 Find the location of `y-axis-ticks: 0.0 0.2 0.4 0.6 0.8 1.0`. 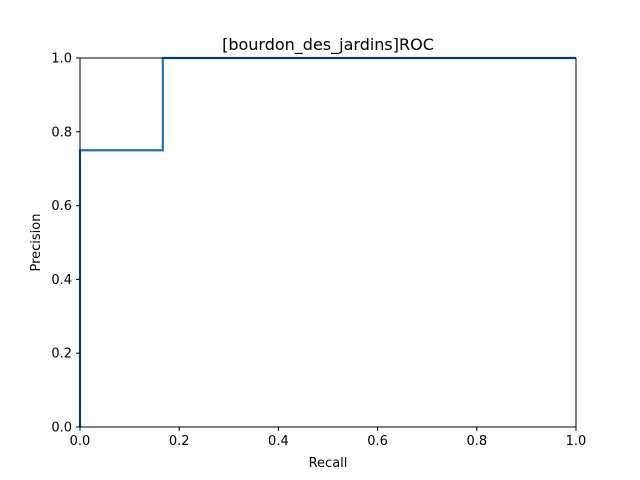

y-axis-ticks: 0.0 0.2 0.4 0.6 0.8 1.0 is located at coordinates (65, 244).